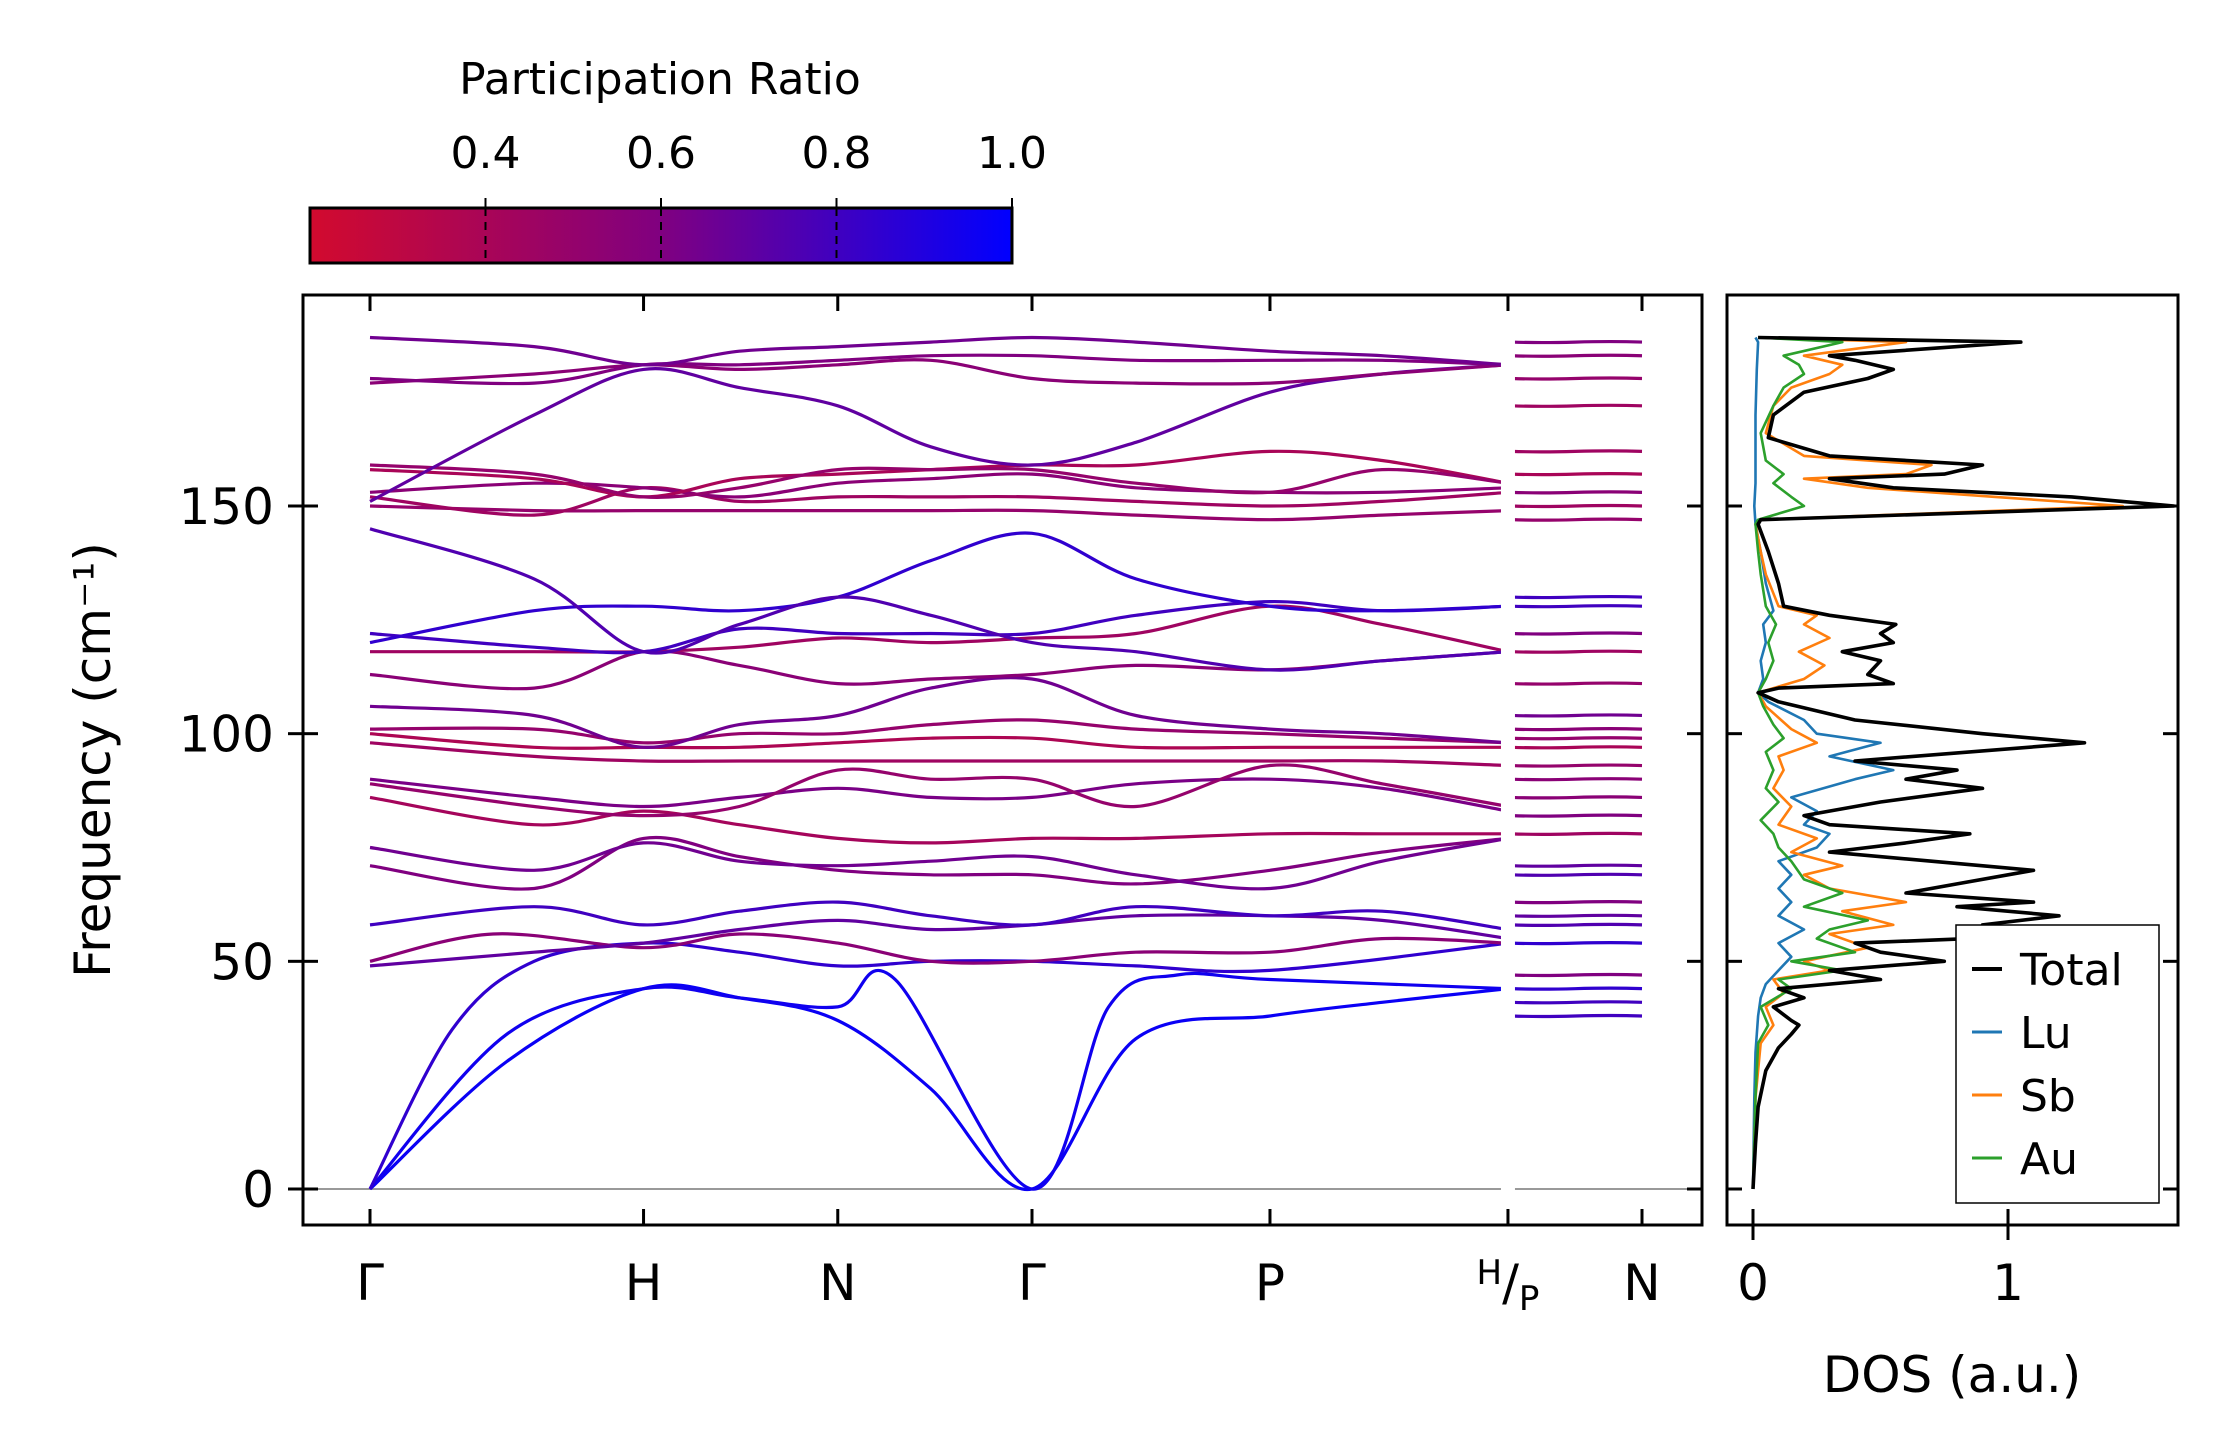 The height and width of the screenshot is (1455, 2222). I want to click on dos-x-tick-label: 1, so click(2008, 1283).